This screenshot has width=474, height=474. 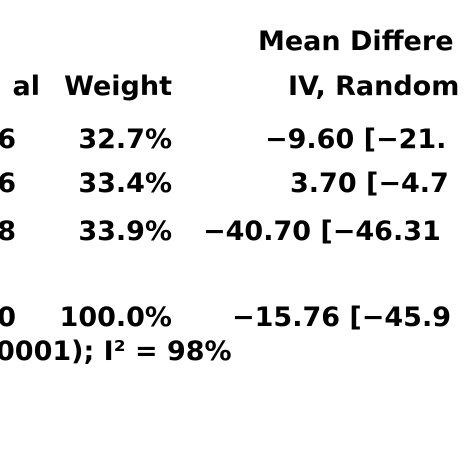 What do you see at coordinates (118, 86) in the screenshot?
I see `column-header: Weight` at bounding box center [118, 86].